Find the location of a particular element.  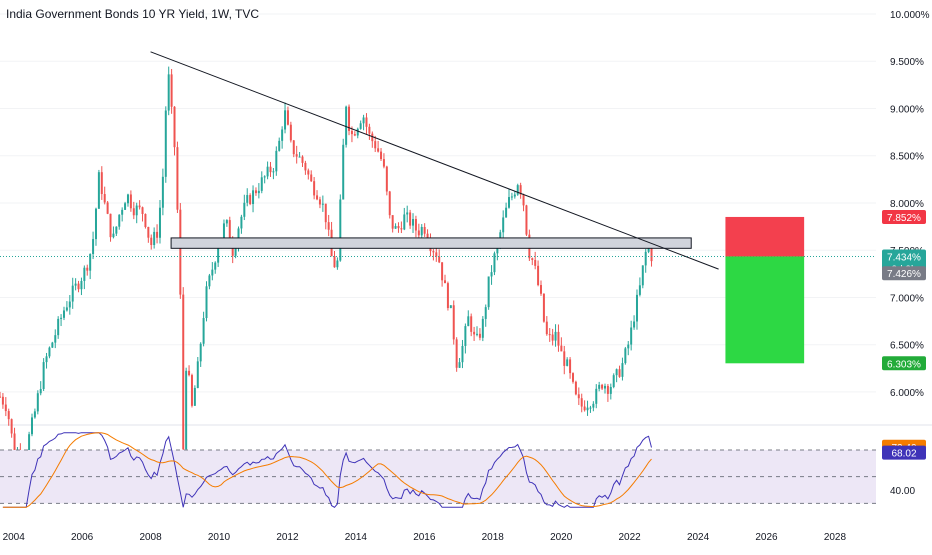

price-value-tag-text: 7.426% is located at coordinates (904, 274).